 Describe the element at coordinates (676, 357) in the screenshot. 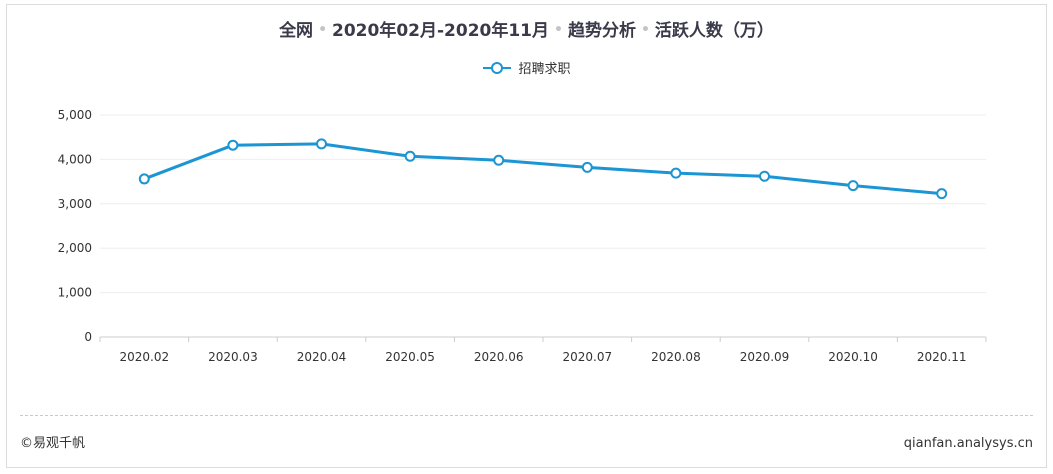

I see `x-tick-label: 2020.08` at that location.